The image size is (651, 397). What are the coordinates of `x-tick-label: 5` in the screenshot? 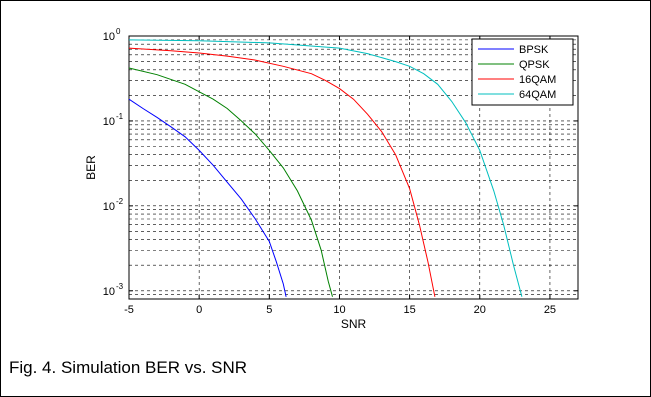 It's located at (269, 310).